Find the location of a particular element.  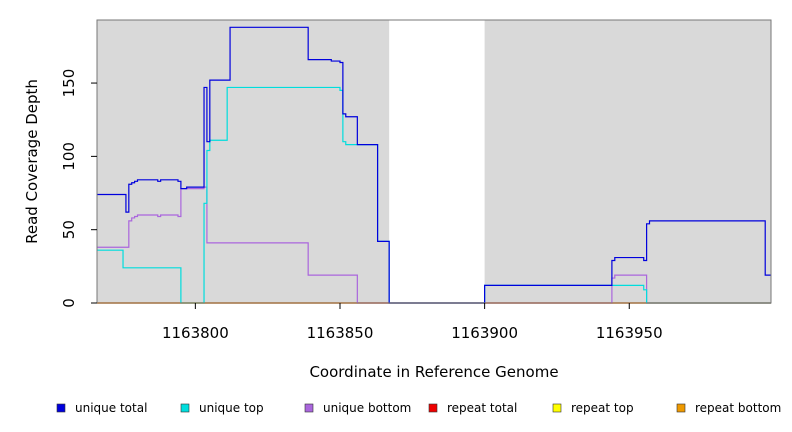

gap-region is located at coordinates (437, 161).